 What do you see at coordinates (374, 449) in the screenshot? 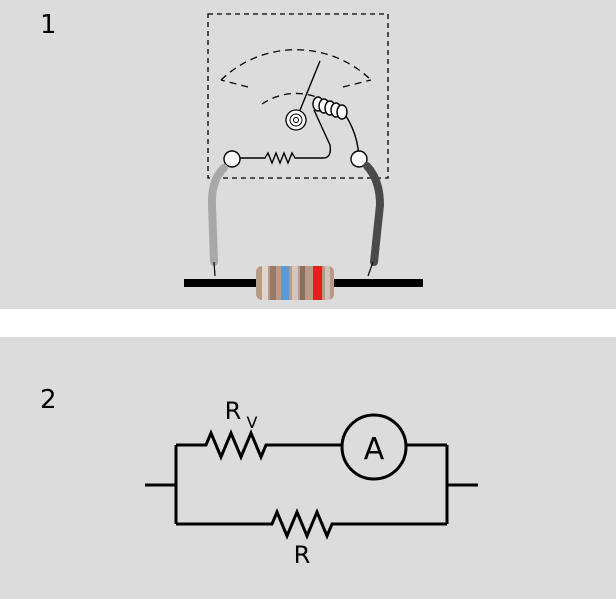
I see `ammeter-label: A` at bounding box center [374, 449].